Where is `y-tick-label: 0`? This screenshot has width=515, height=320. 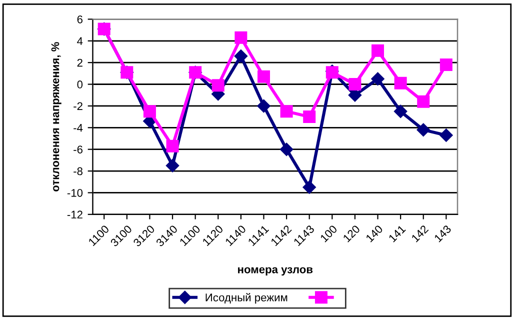
y-tick-label: 0 is located at coordinates (80, 84).